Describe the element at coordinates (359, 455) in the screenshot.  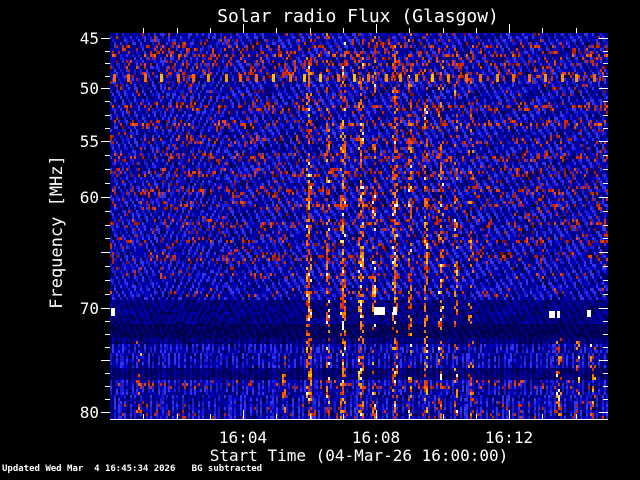
I see `x-axis-title: Start Time (04-Mar-26 16:00:00)` at that location.